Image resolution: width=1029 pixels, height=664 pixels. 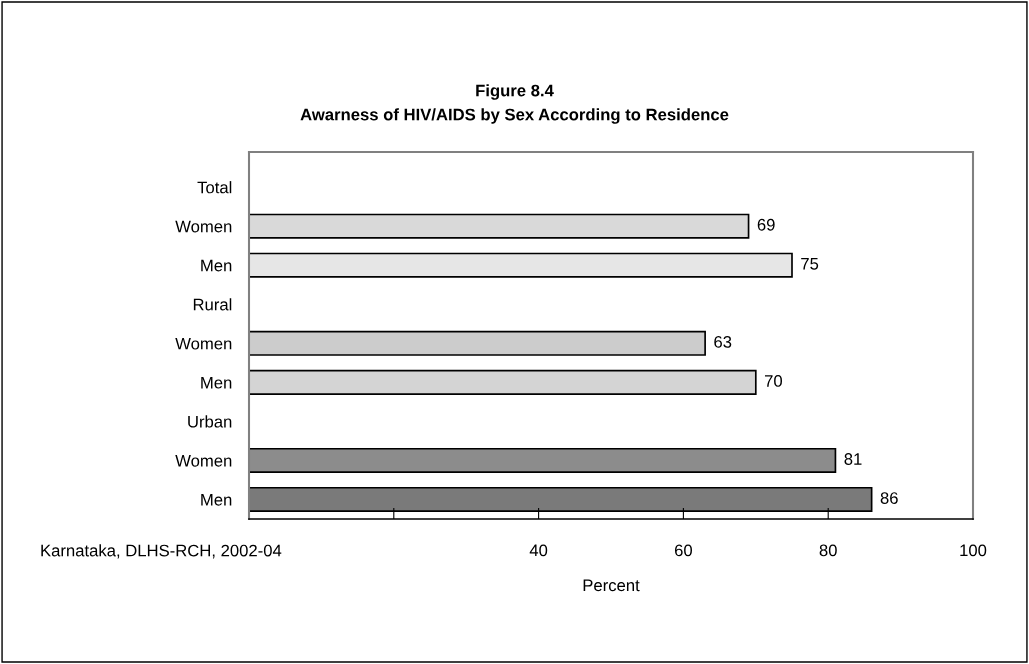 I want to click on data-label: 81, so click(x=853, y=459).